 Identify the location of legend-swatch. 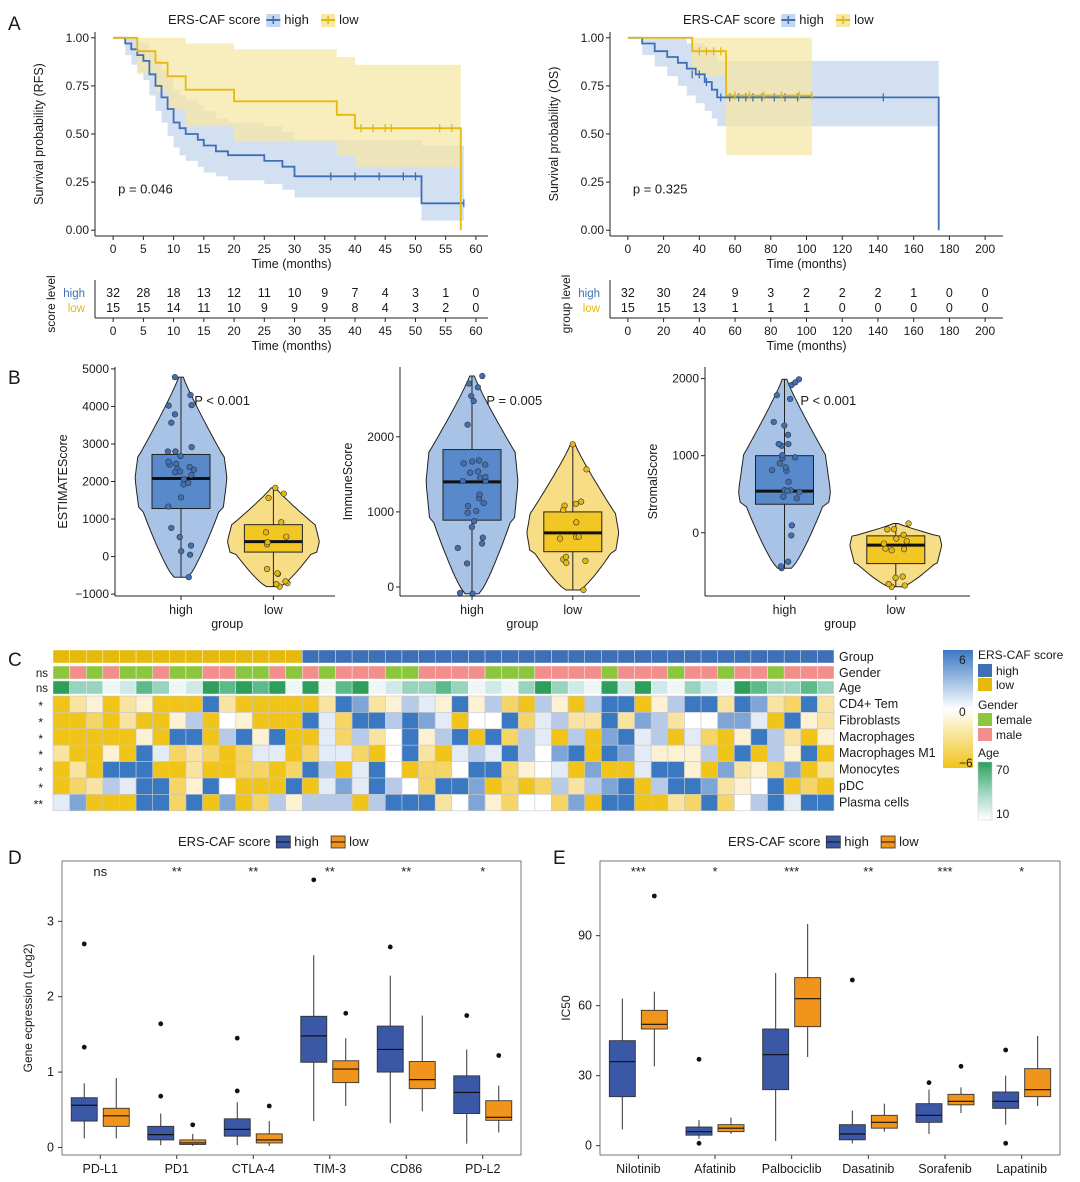
(985, 670).